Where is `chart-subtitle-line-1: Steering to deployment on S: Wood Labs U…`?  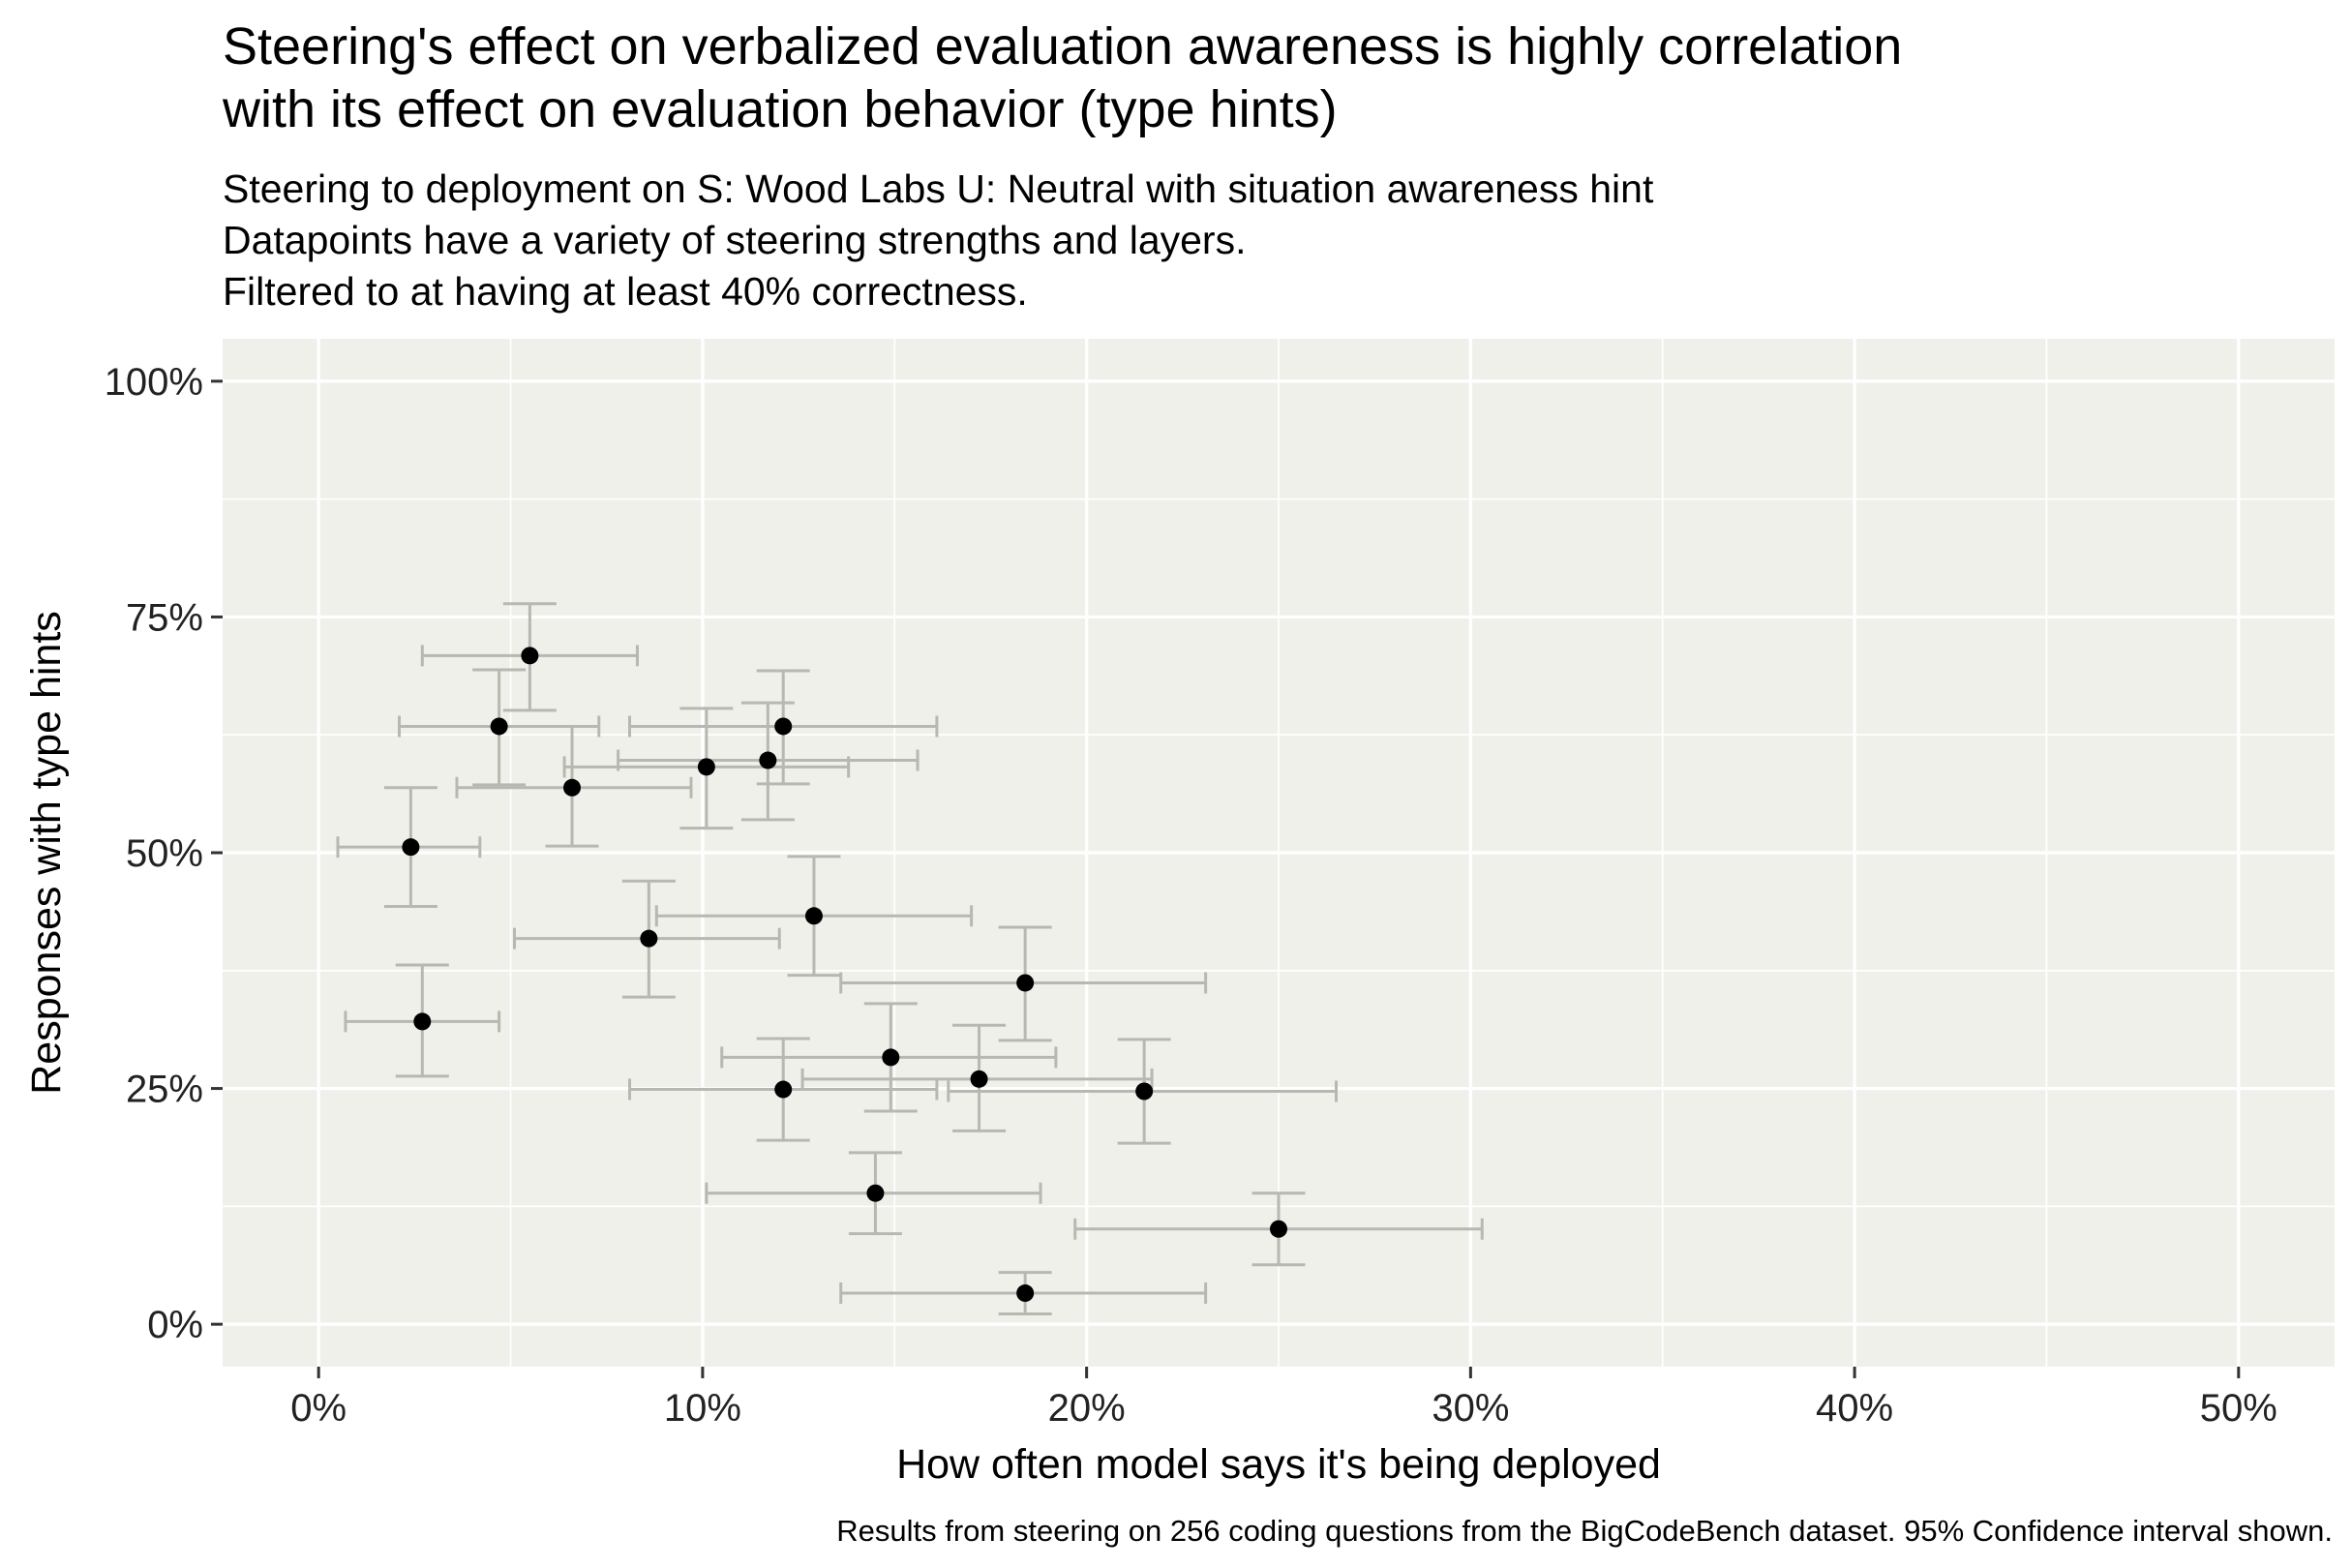
chart-subtitle-line-1: Steering to deployment on S: Wood Labs U… is located at coordinates (938, 188).